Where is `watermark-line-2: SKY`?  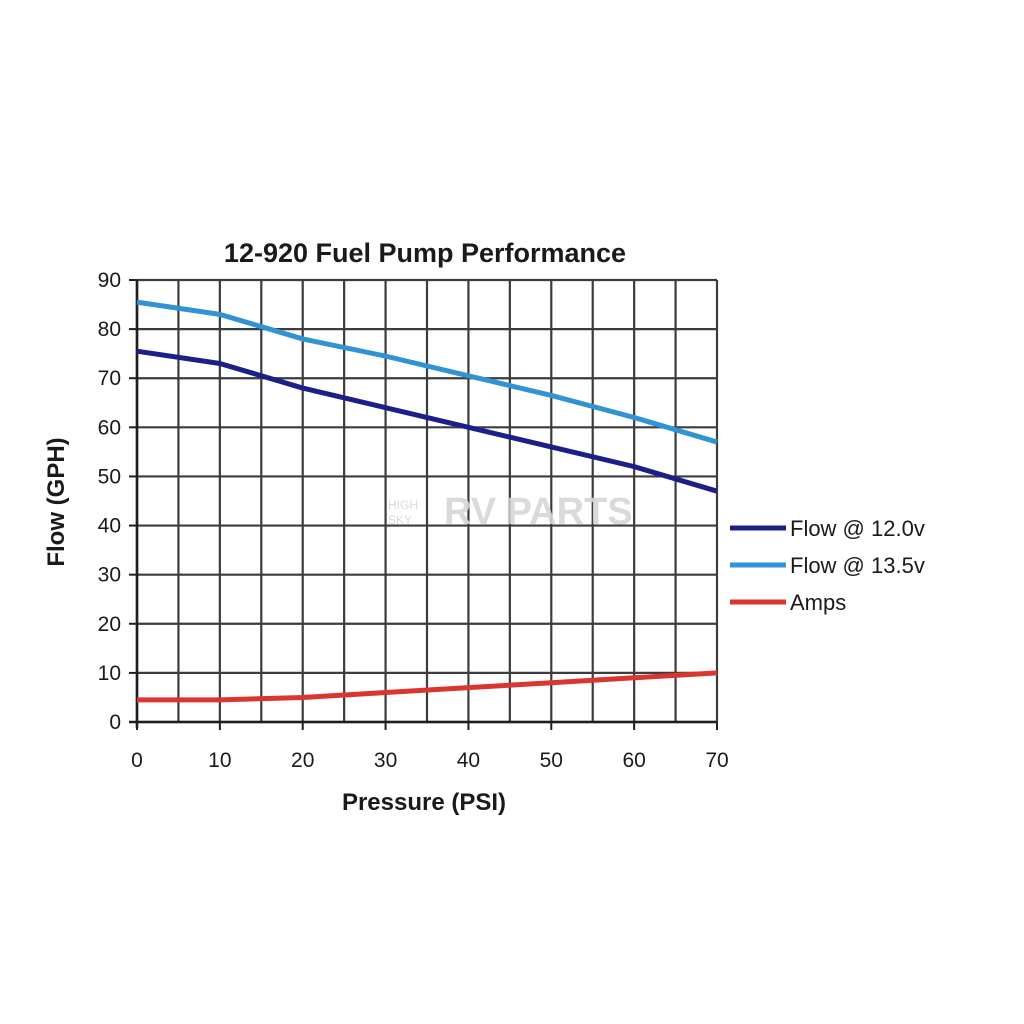 watermark-line-2: SKY is located at coordinates (400, 520).